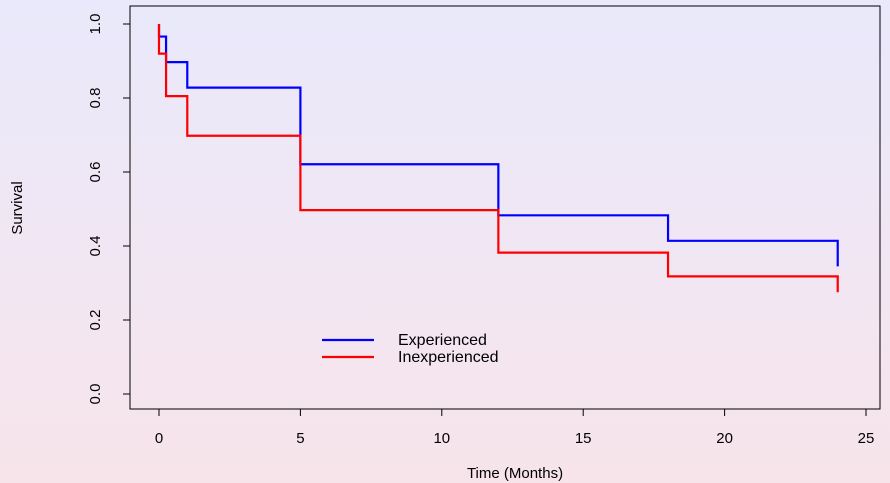  What do you see at coordinates (583, 438) in the screenshot?
I see `x-tick-label: 15` at bounding box center [583, 438].